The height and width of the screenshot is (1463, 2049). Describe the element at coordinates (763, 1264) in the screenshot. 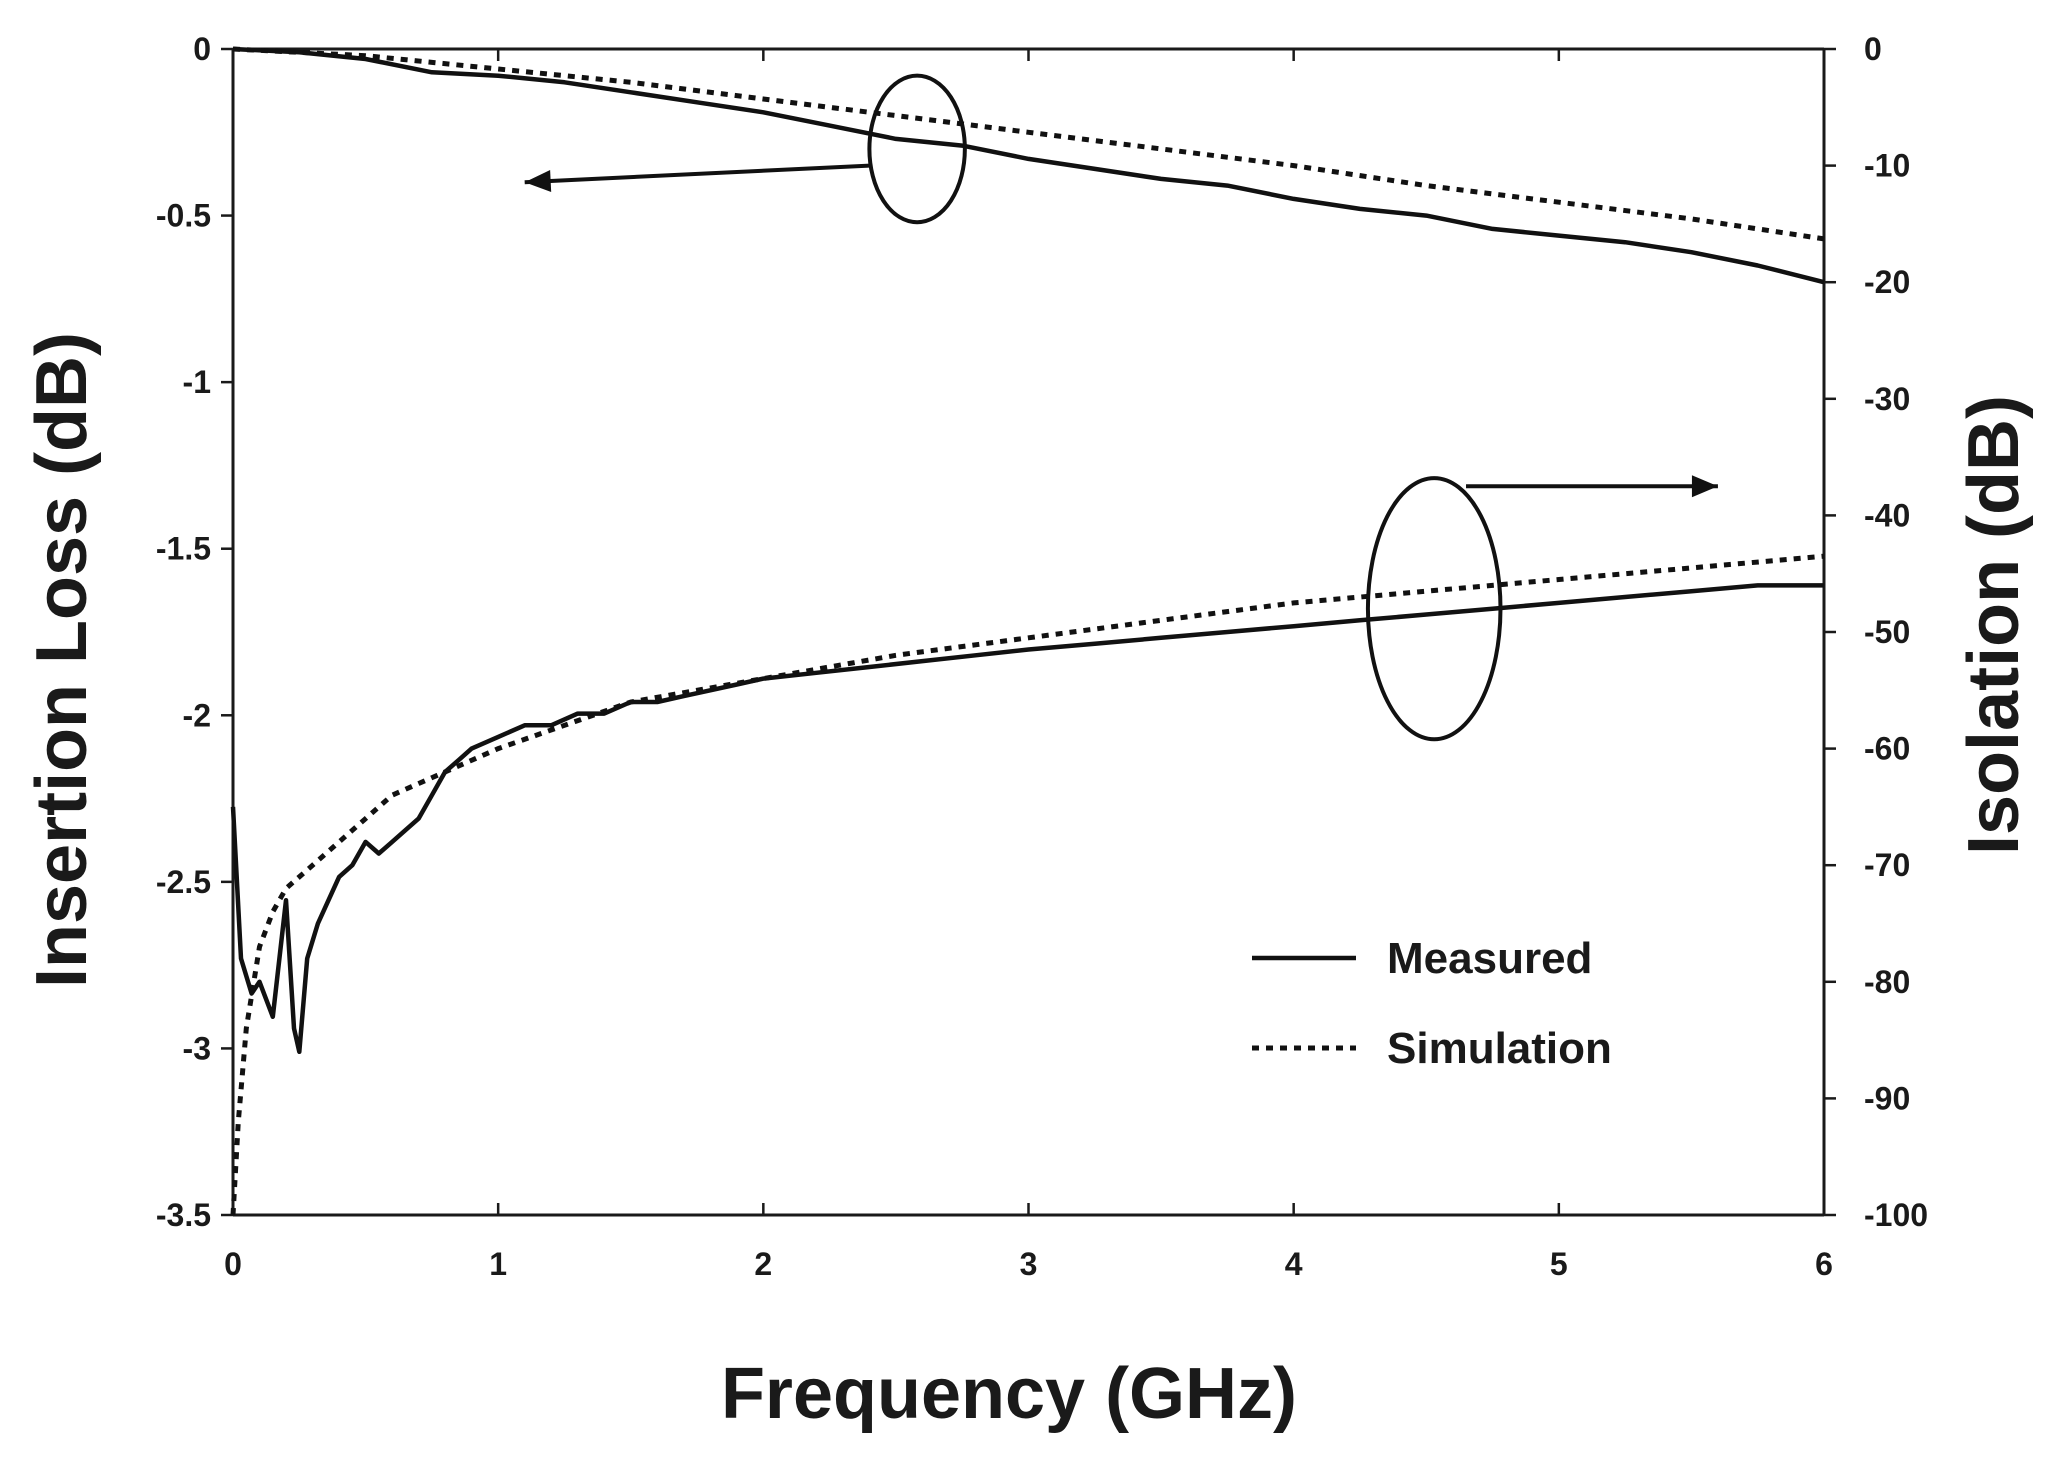

I see `x-tick-label: 2` at that location.